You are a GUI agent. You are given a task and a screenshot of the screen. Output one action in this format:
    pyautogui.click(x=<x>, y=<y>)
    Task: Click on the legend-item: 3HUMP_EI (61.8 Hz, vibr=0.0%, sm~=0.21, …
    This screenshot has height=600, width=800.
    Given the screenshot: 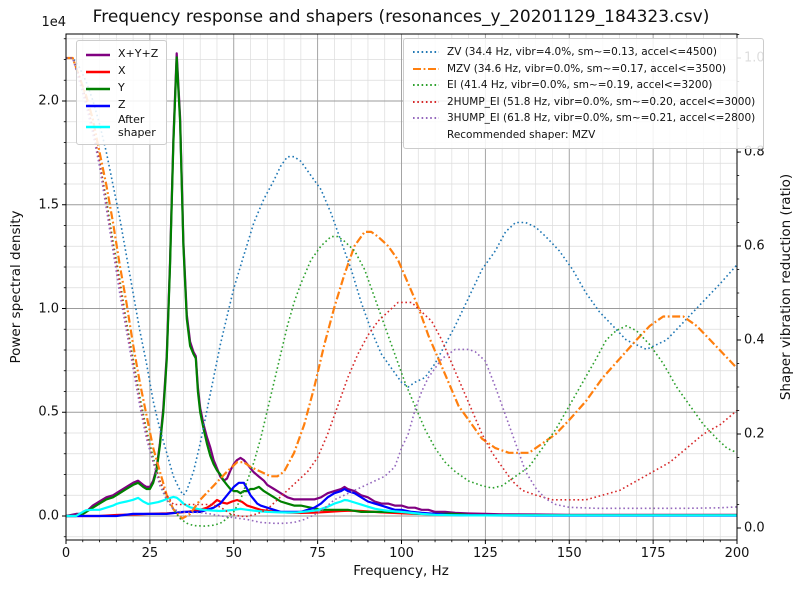 What is the action you would take?
    pyautogui.click(x=583, y=118)
    